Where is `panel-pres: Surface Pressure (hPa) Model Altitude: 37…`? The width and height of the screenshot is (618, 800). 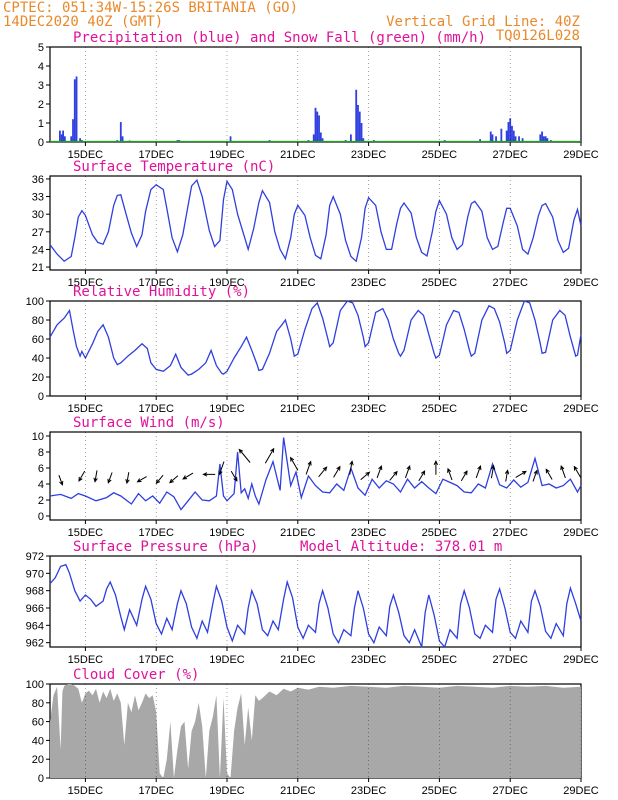
panel-pres: Surface Pressure (hPa) Model Altitude: 37… is located at coordinates (312, 602).